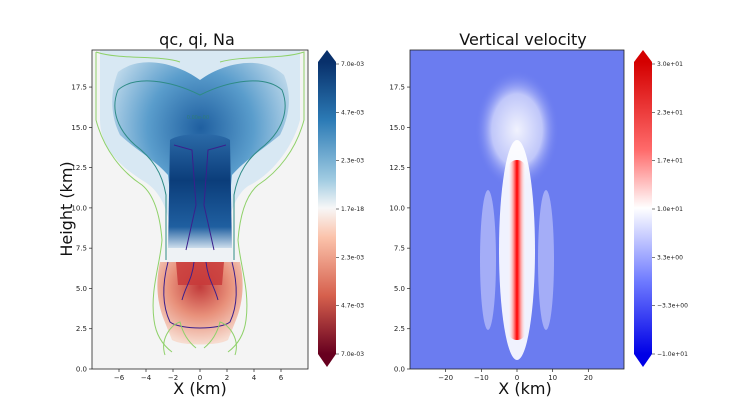 Image resolution: width=750 pixels, height=415 pixels. Describe the element at coordinates (643, 360) in the screenshot. I see `right-colorbar-bottom-arrow` at that location.